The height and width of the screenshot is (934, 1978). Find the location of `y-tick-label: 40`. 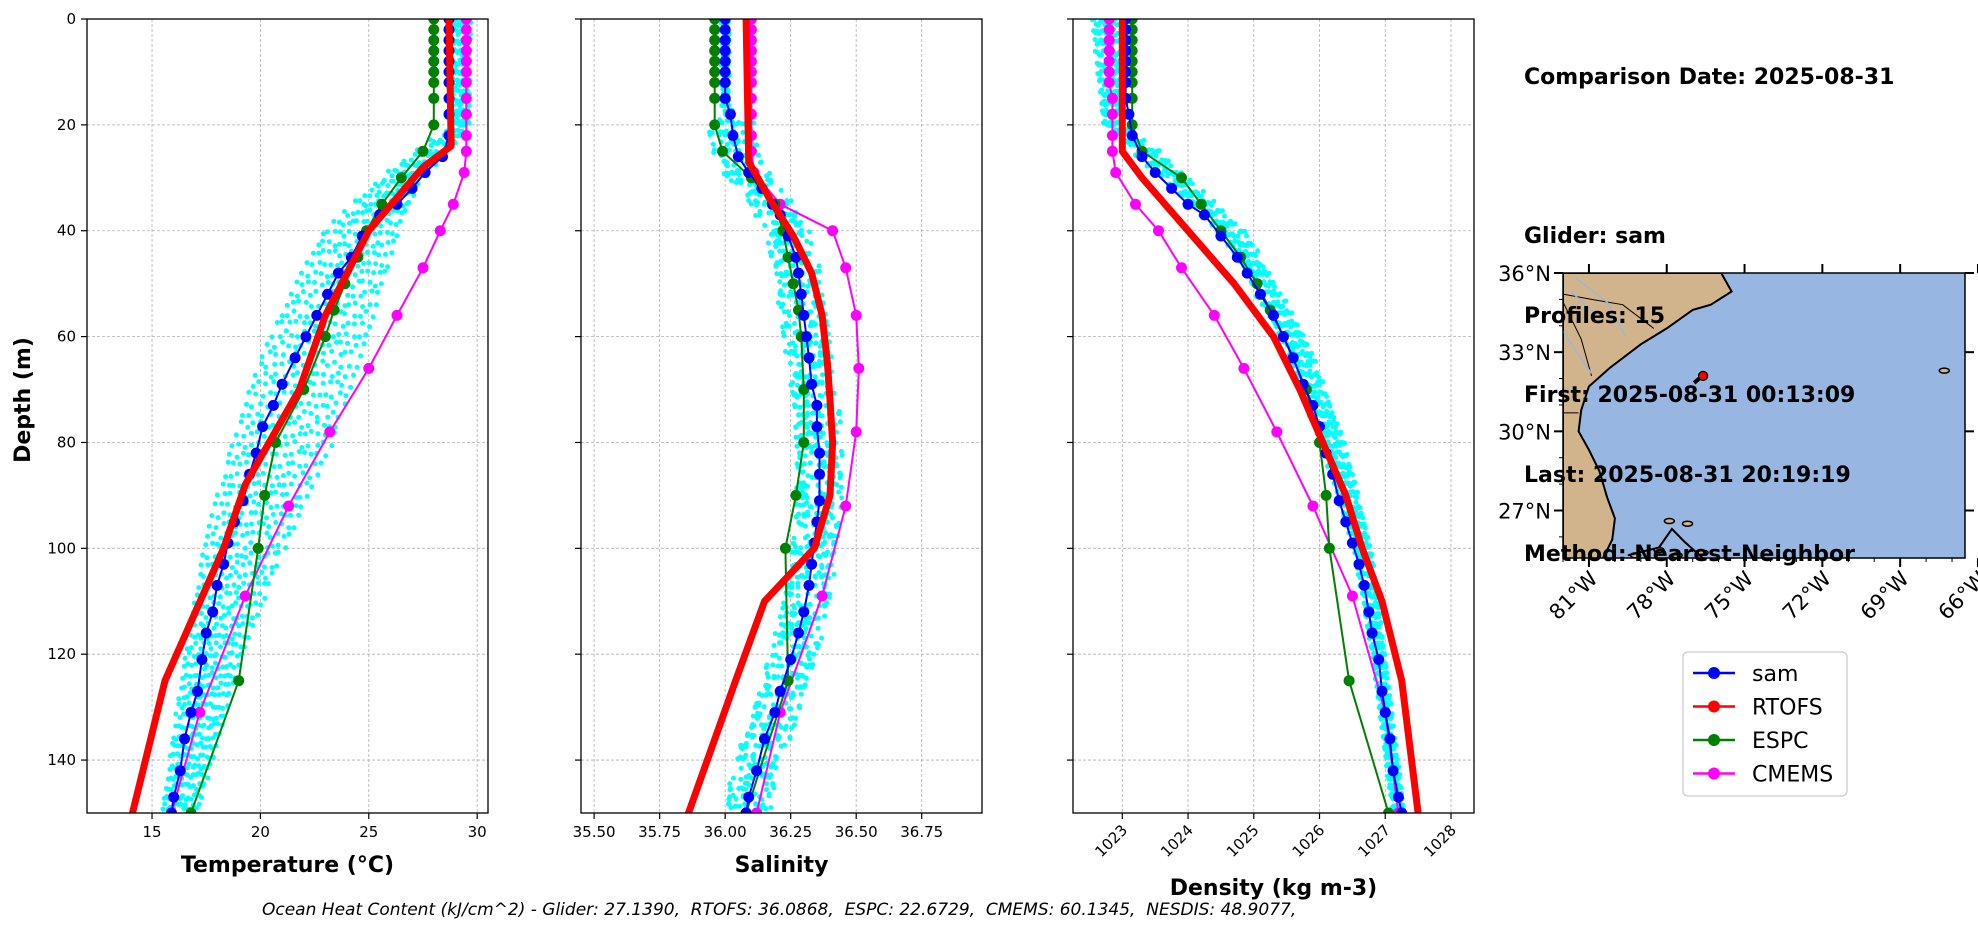

y-tick-label: 40 is located at coordinates (66, 231).